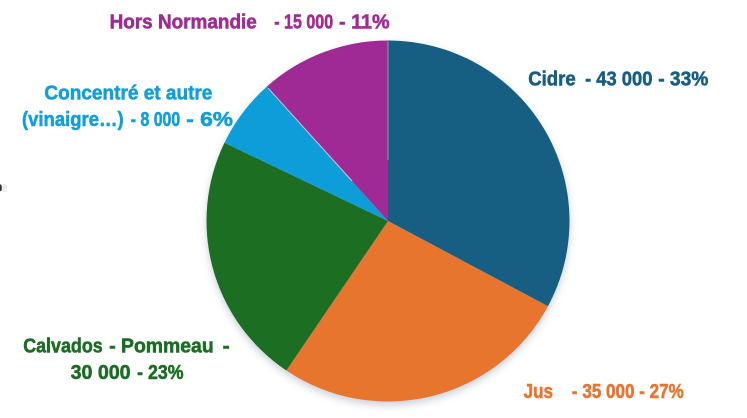  I want to click on svg-text: Calvados, so click(63, 346).